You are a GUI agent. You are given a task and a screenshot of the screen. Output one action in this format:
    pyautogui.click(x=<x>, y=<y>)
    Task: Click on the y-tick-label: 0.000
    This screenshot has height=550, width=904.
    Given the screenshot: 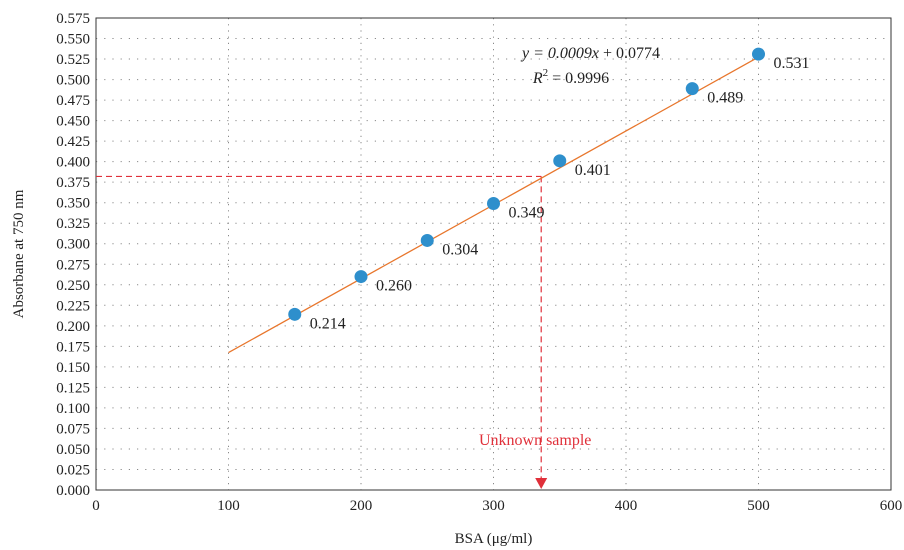 What is the action you would take?
    pyautogui.click(x=73, y=491)
    